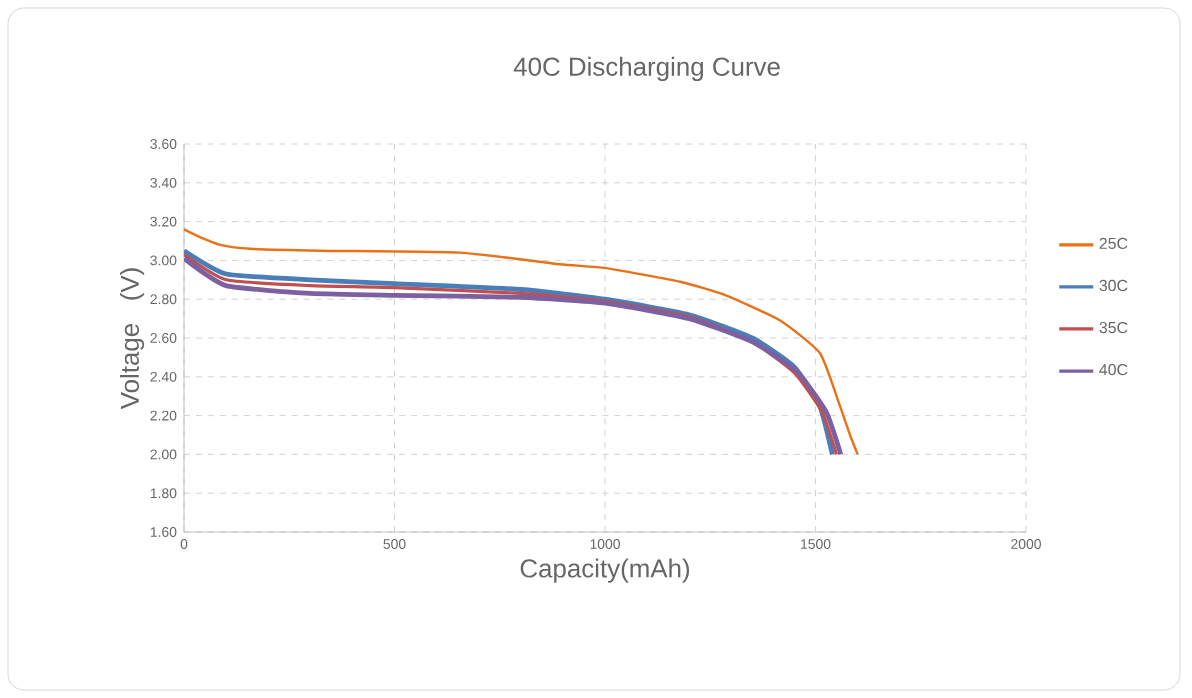  Describe the element at coordinates (646, 68) in the screenshot. I see `chart-title: 40C Discharging Curve` at that location.